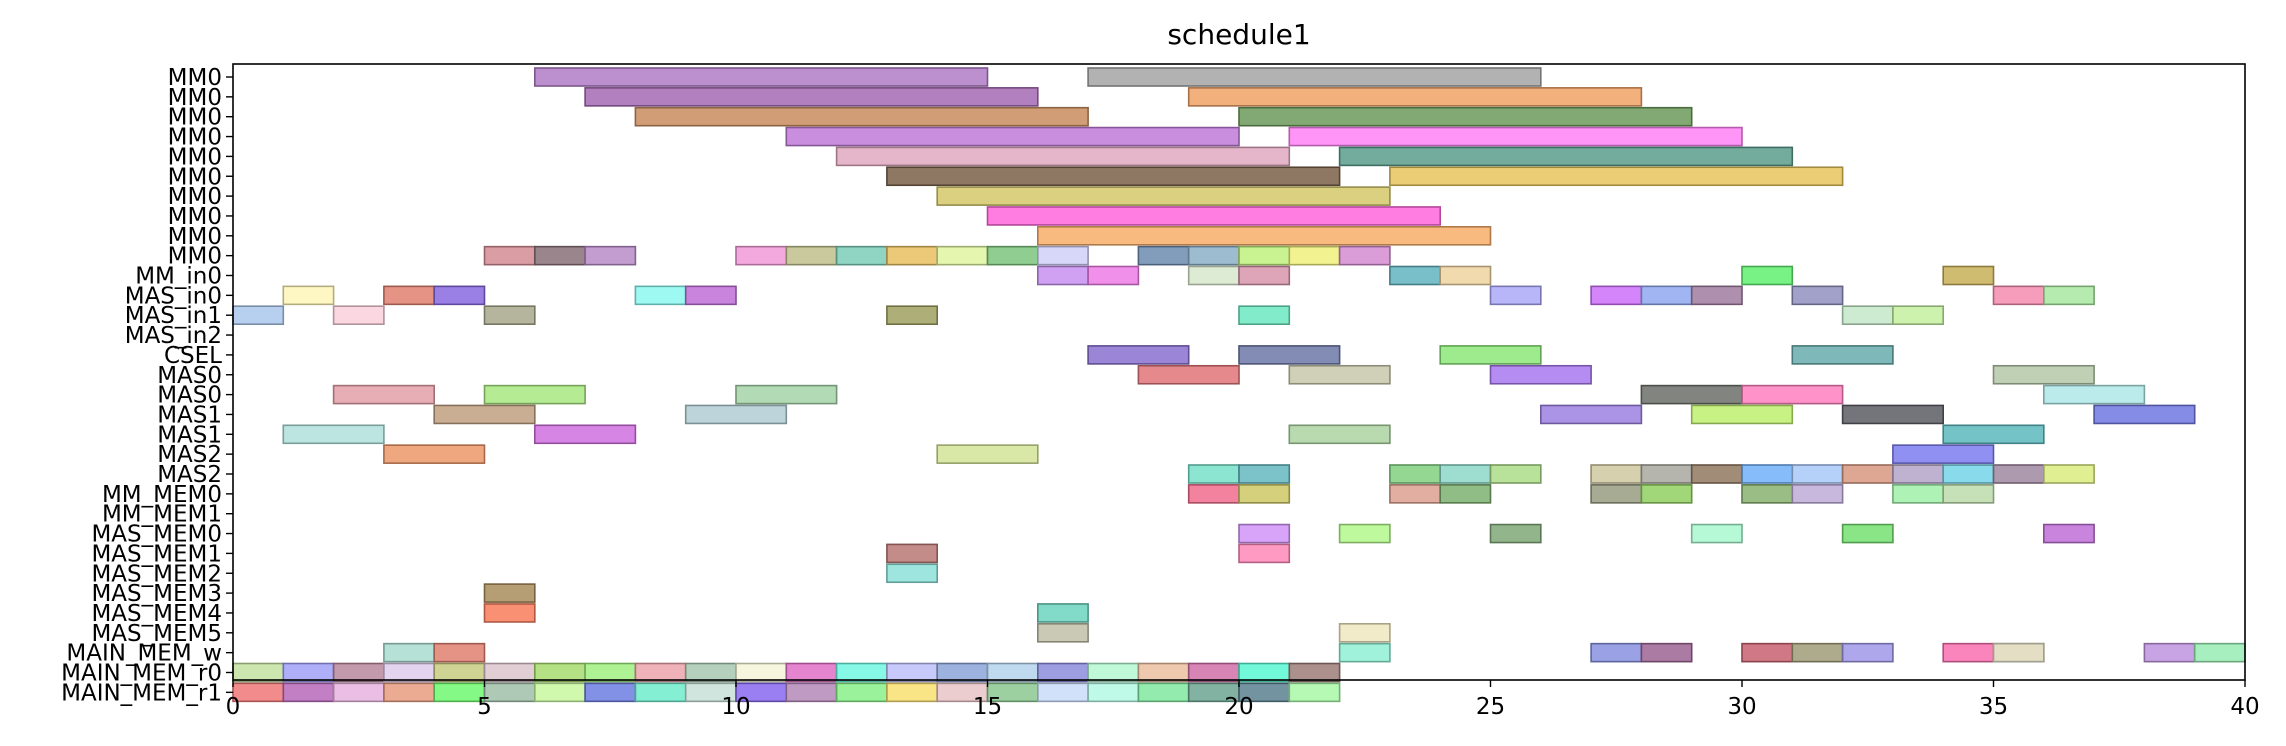 The width and height of the screenshot is (2286, 746). What do you see at coordinates (2244, 707) in the screenshot?
I see `x-tick-label: 40` at bounding box center [2244, 707].